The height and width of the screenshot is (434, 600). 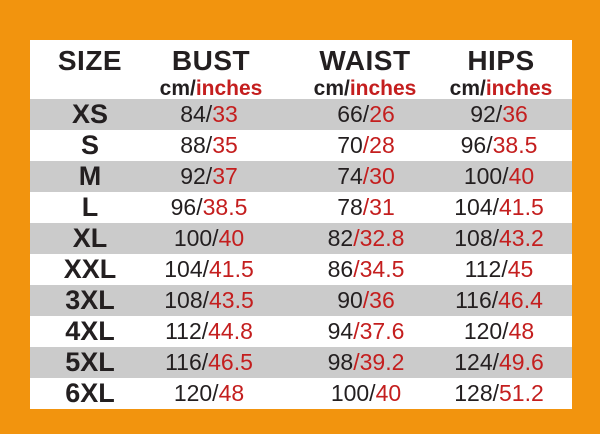 What do you see at coordinates (90, 300) in the screenshot?
I see `size-label: 3XL` at bounding box center [90, 300].